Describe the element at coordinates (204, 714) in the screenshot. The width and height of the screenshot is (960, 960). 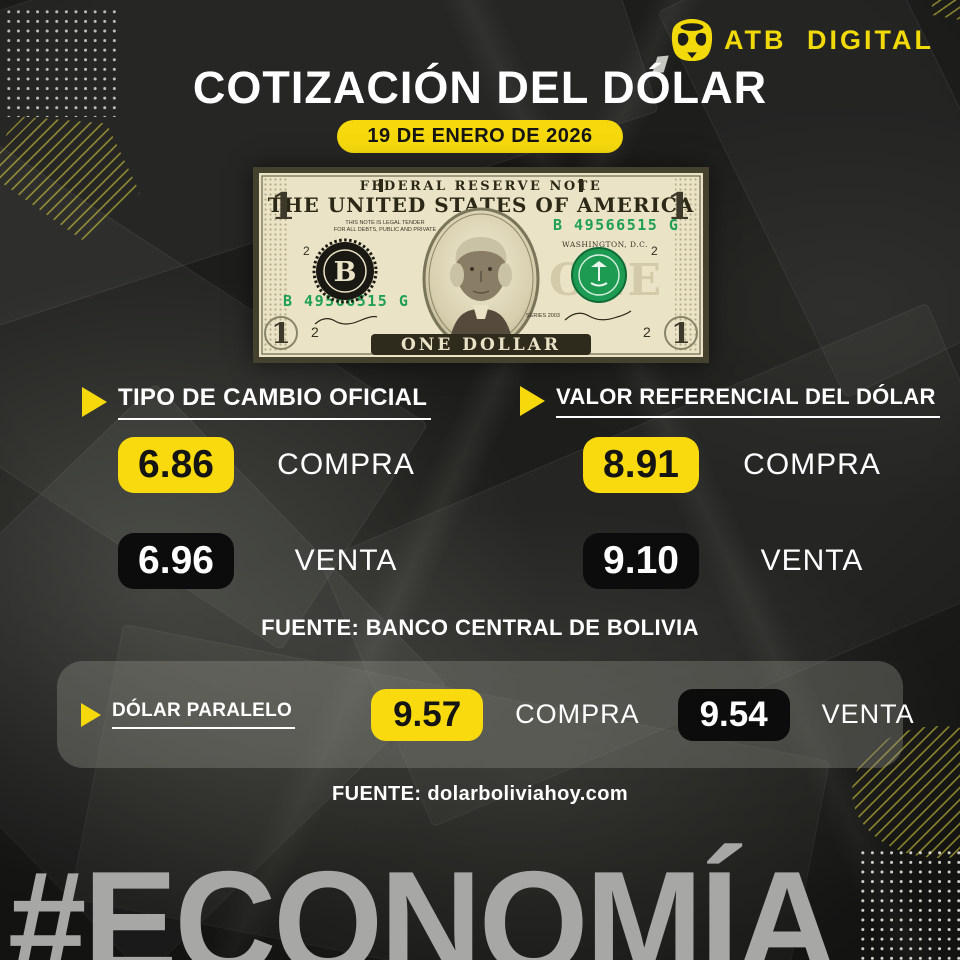
I see `parallel-heading: DÓLAR PARALELO` at that location.